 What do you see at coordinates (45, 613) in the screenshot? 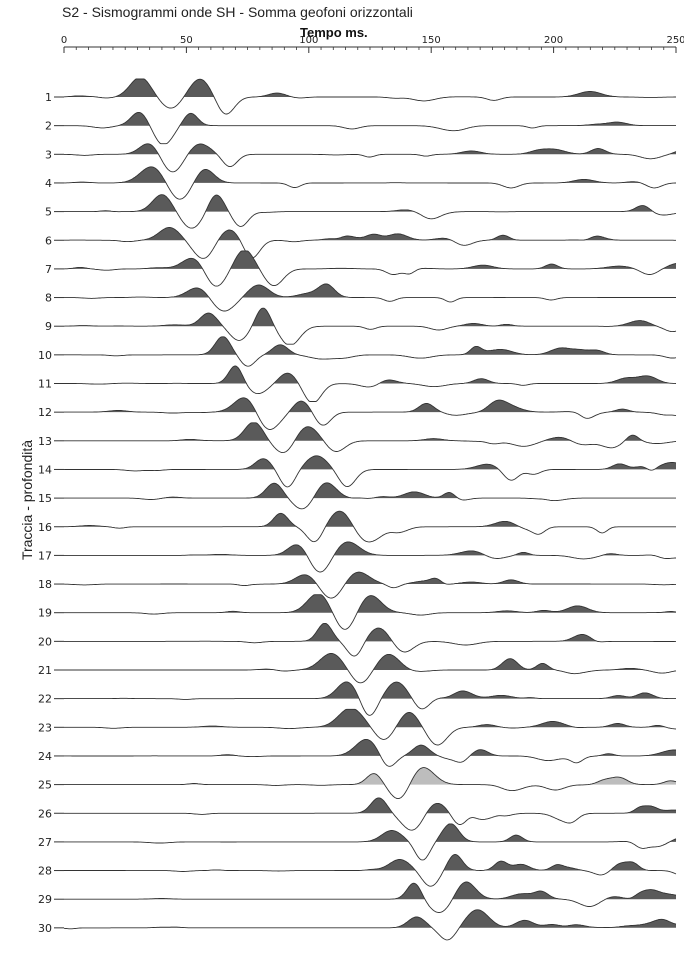
I see `trace-label: 19` at bounding box center [45, 613].